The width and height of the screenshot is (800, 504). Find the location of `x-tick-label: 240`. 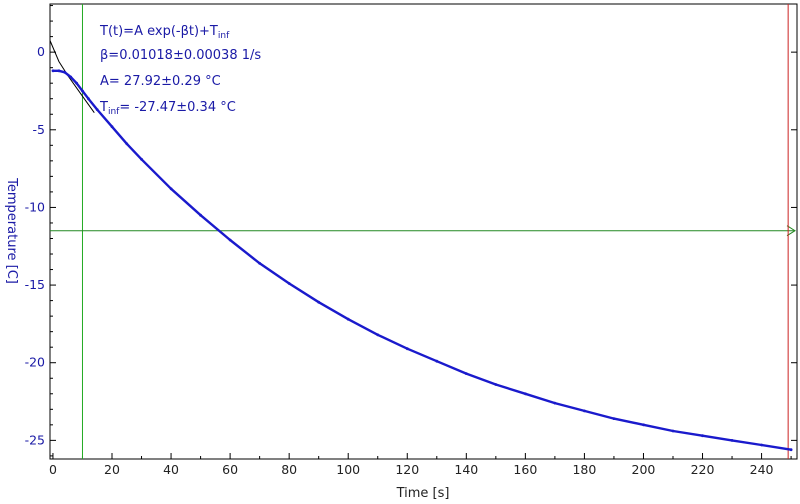

x-tick-label: 240 is located at coordinates (762, 469).